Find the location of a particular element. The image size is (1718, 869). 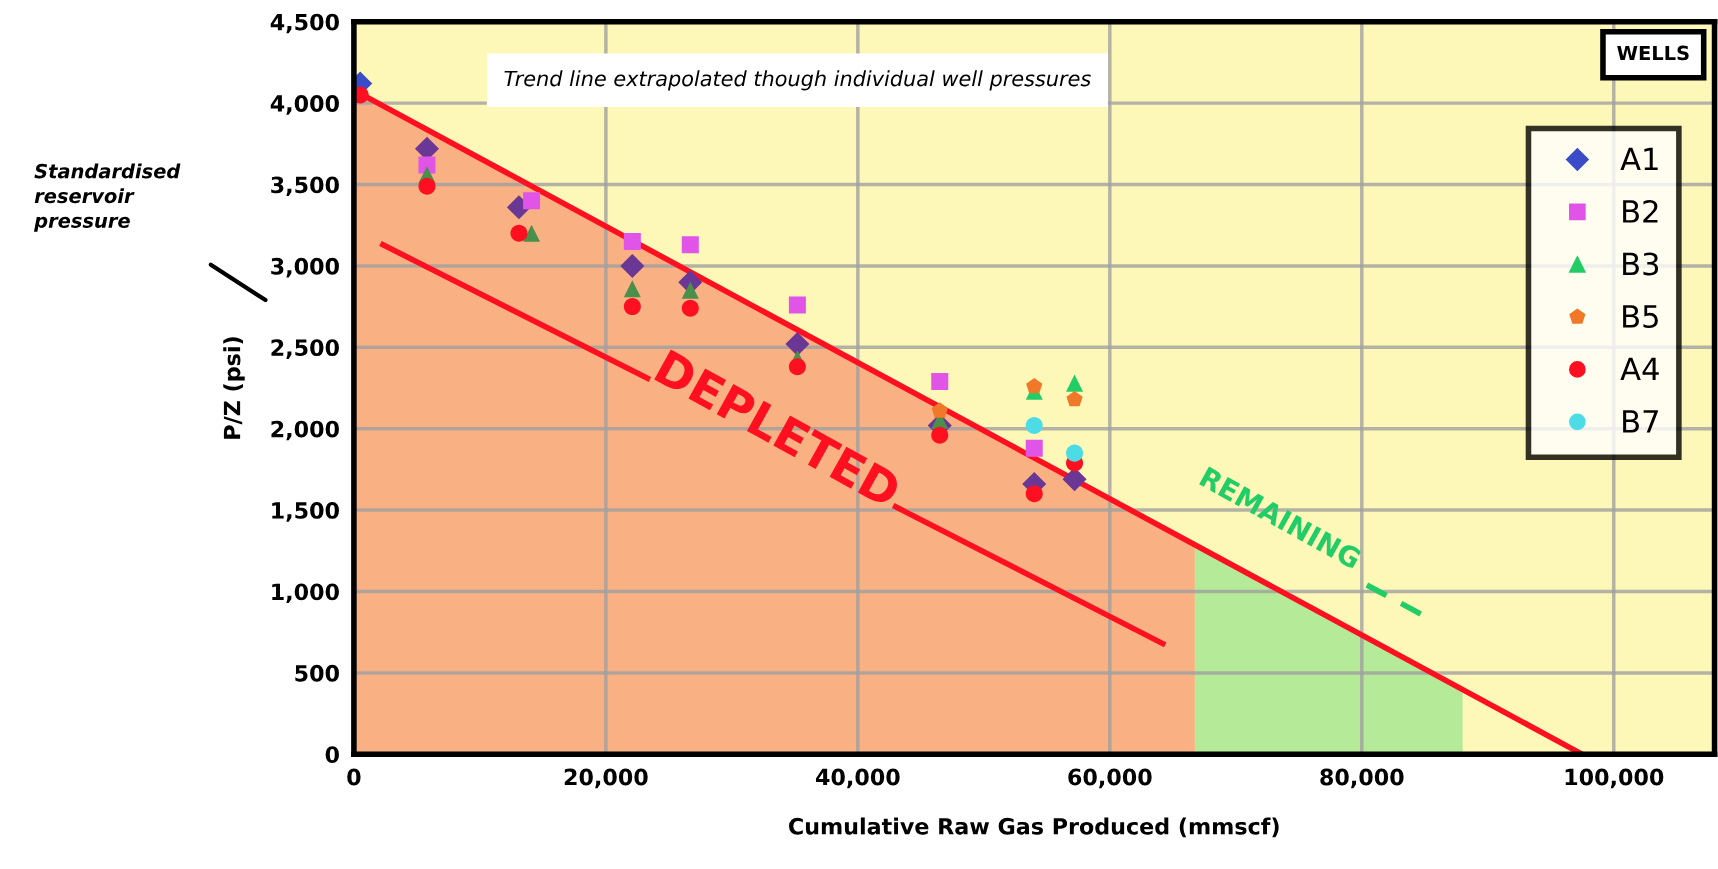

y-tick-label: 2,500 is located at coordinates (305, 349).